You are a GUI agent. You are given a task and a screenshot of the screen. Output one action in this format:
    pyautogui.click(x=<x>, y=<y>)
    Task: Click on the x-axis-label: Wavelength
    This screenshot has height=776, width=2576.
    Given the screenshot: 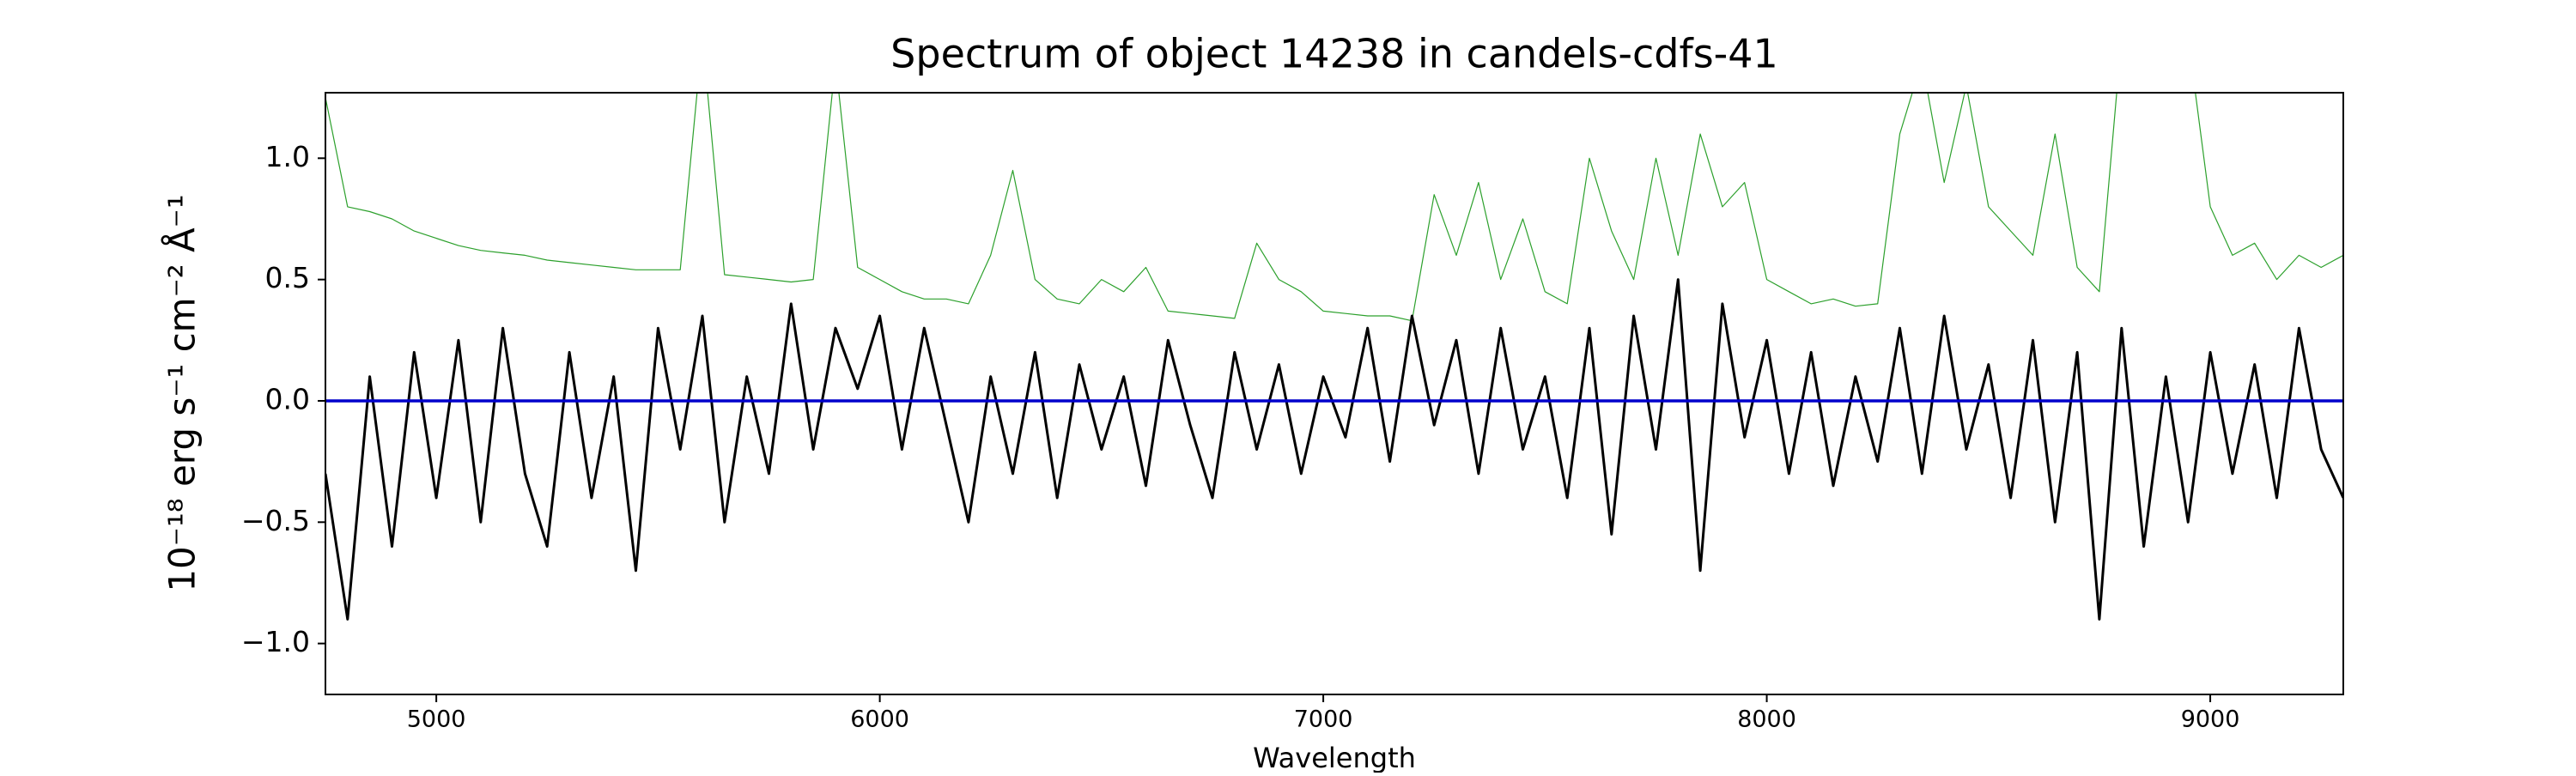 What is the action you would take?
    pyautogui.click(x=1334, y=758)
    